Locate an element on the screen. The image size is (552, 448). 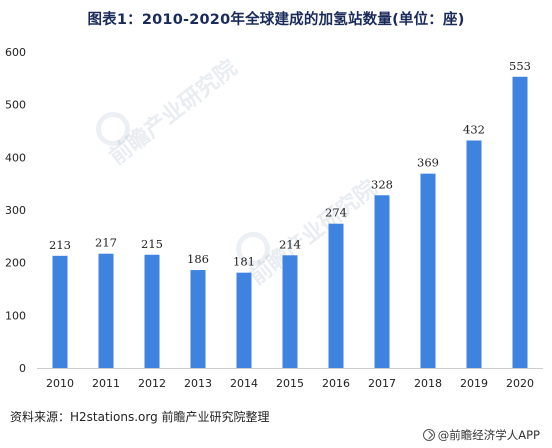
data-label: 274 is located at coordinates (336, 213).